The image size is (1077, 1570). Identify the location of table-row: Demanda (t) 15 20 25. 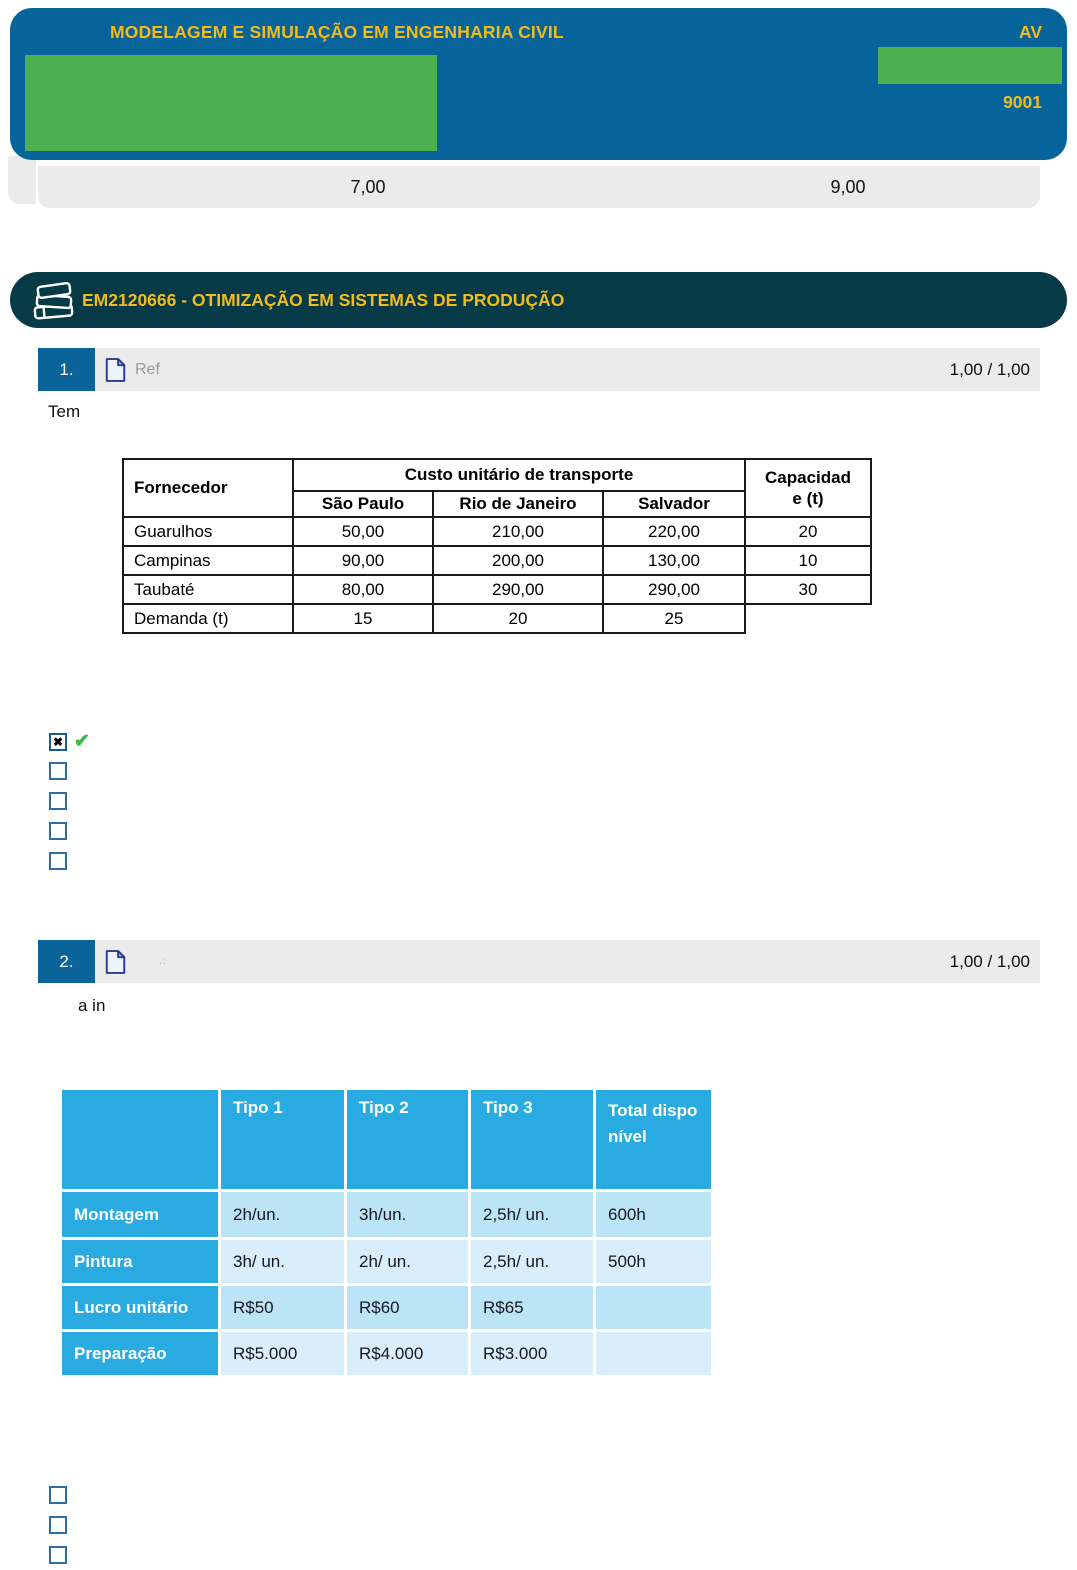
(497, 618).